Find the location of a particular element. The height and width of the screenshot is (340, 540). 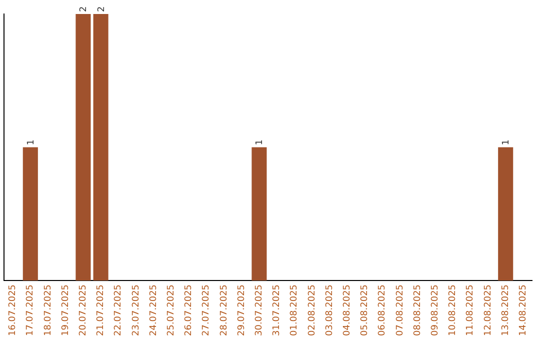

x-tick-label: 02.08.2025 is located at coordinates (312, 310).